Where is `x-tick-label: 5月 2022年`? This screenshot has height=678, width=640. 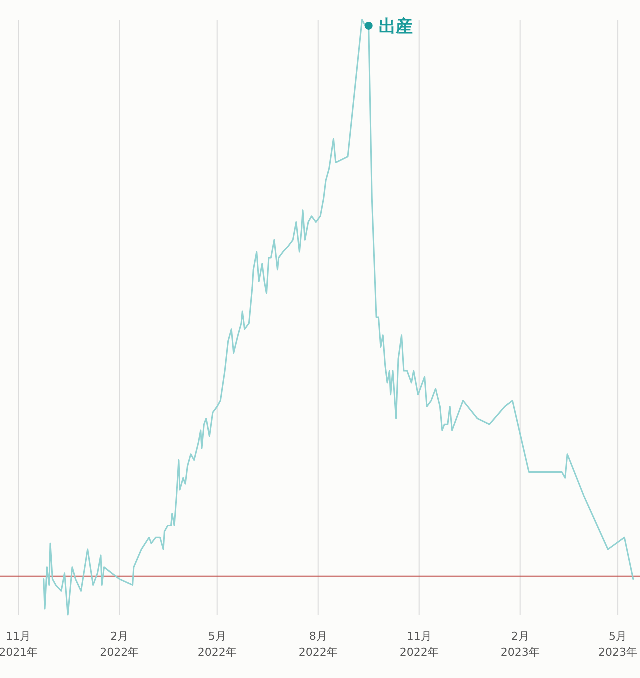
x-tick-label: 5月 2022年 is located at coordinates (217, 644).